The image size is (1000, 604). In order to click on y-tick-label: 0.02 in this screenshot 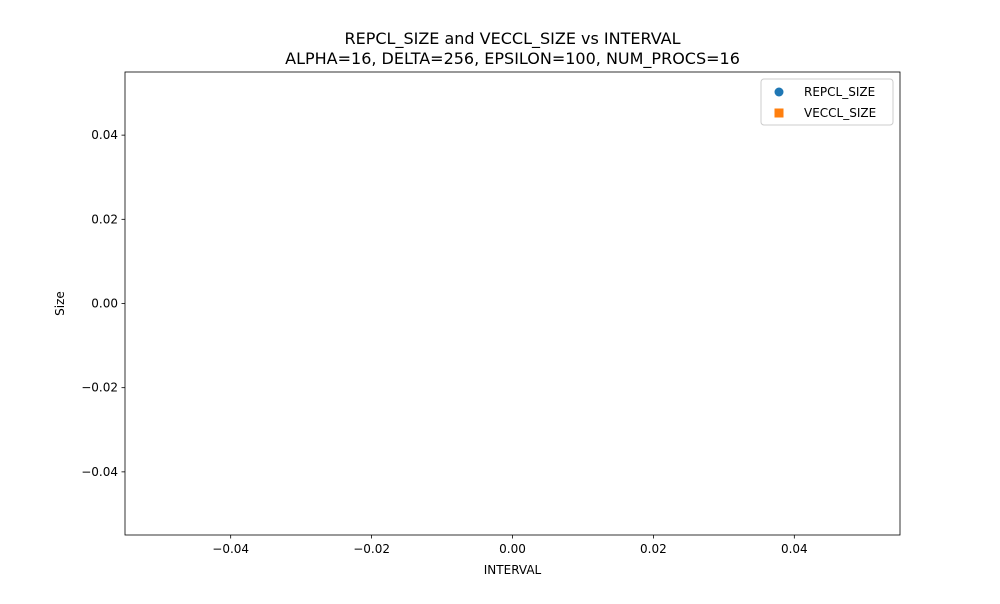, I will do `click(104, 219)`.